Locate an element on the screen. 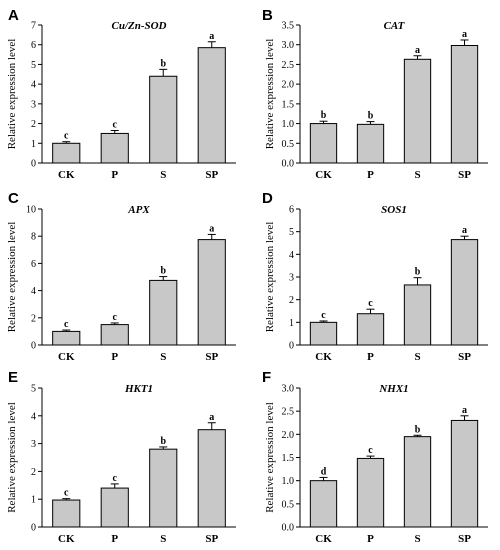  panel-title: APX is located at coordinates (138, 210).